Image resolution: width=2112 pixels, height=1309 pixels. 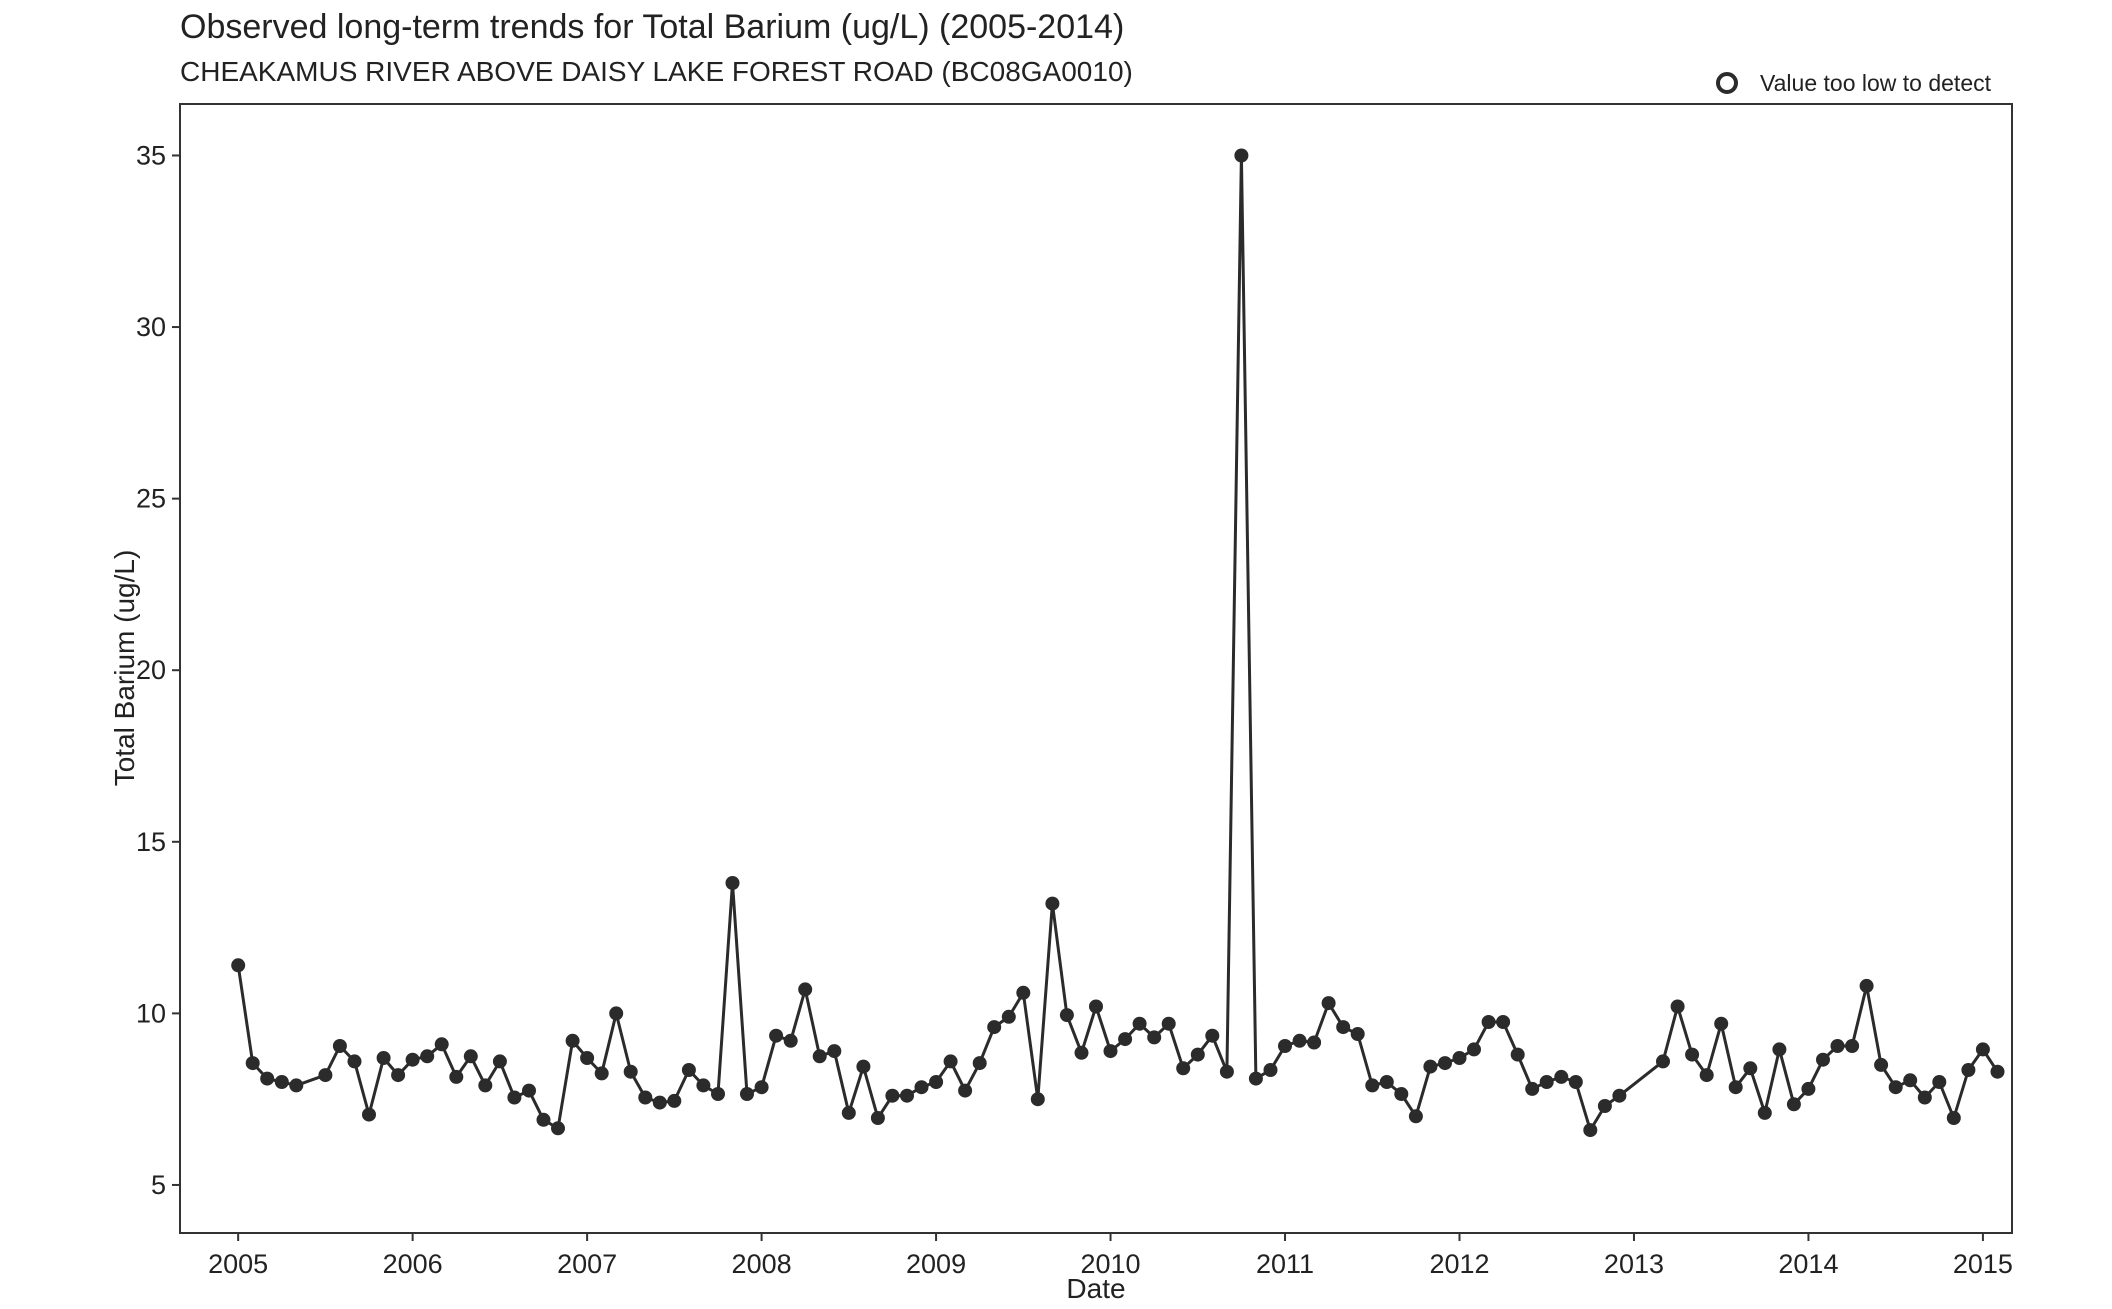 I want to click on y-axis-title: Total Barium (ug/L), so click(x=124, y=668).